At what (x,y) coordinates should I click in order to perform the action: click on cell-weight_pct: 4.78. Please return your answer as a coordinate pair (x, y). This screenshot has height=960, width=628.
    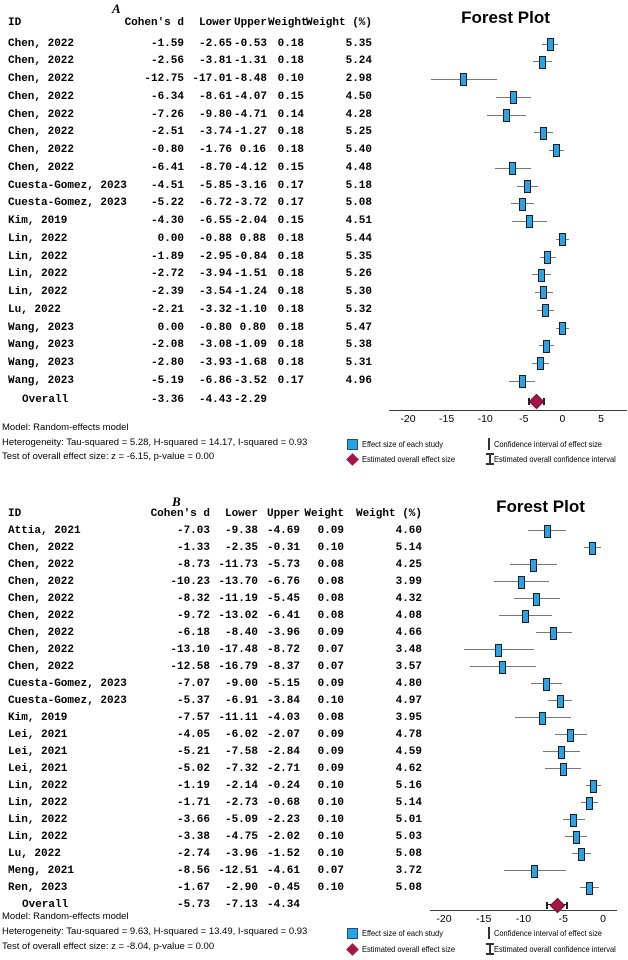
    Looking at the image, I should click on (408, 734).